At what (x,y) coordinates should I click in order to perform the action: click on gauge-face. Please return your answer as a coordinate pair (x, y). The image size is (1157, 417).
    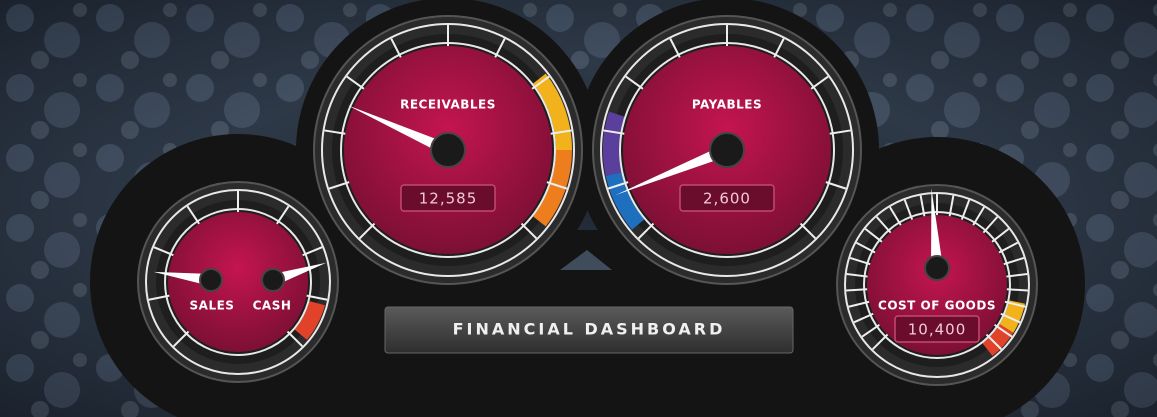
    Looking at the image, I should click on (238, 282).